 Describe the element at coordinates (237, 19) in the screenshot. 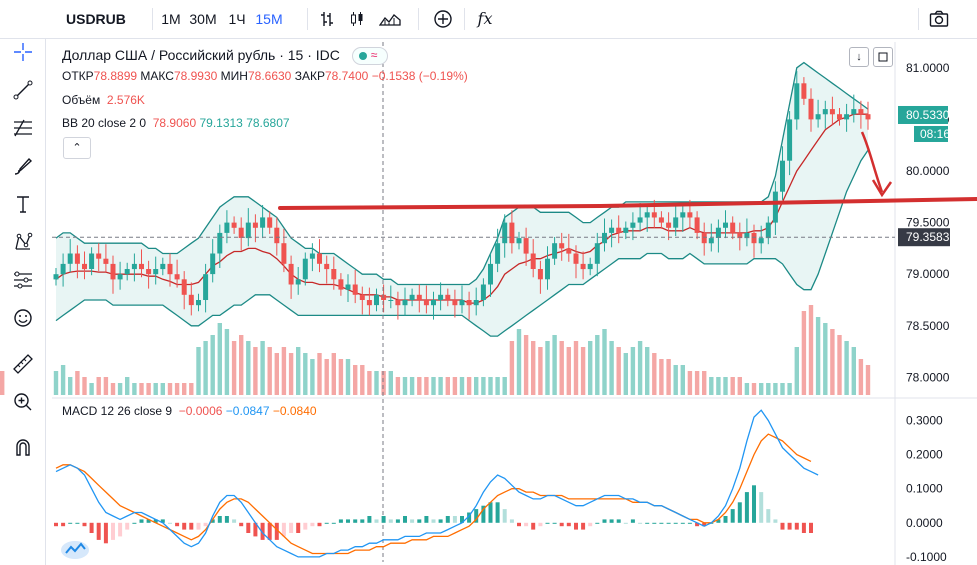

I see `timeframe-1h: 1Ч` at that location.